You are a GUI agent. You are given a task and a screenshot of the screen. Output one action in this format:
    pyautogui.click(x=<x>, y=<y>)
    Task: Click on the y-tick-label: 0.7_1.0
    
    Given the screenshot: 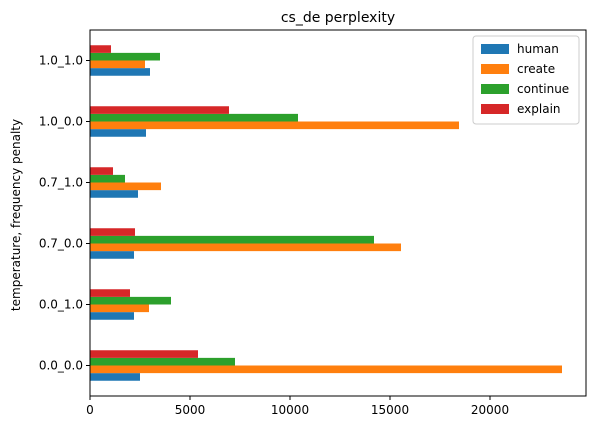 What is the action you would take?
    pyautogui.click(x=61, y=183)
    